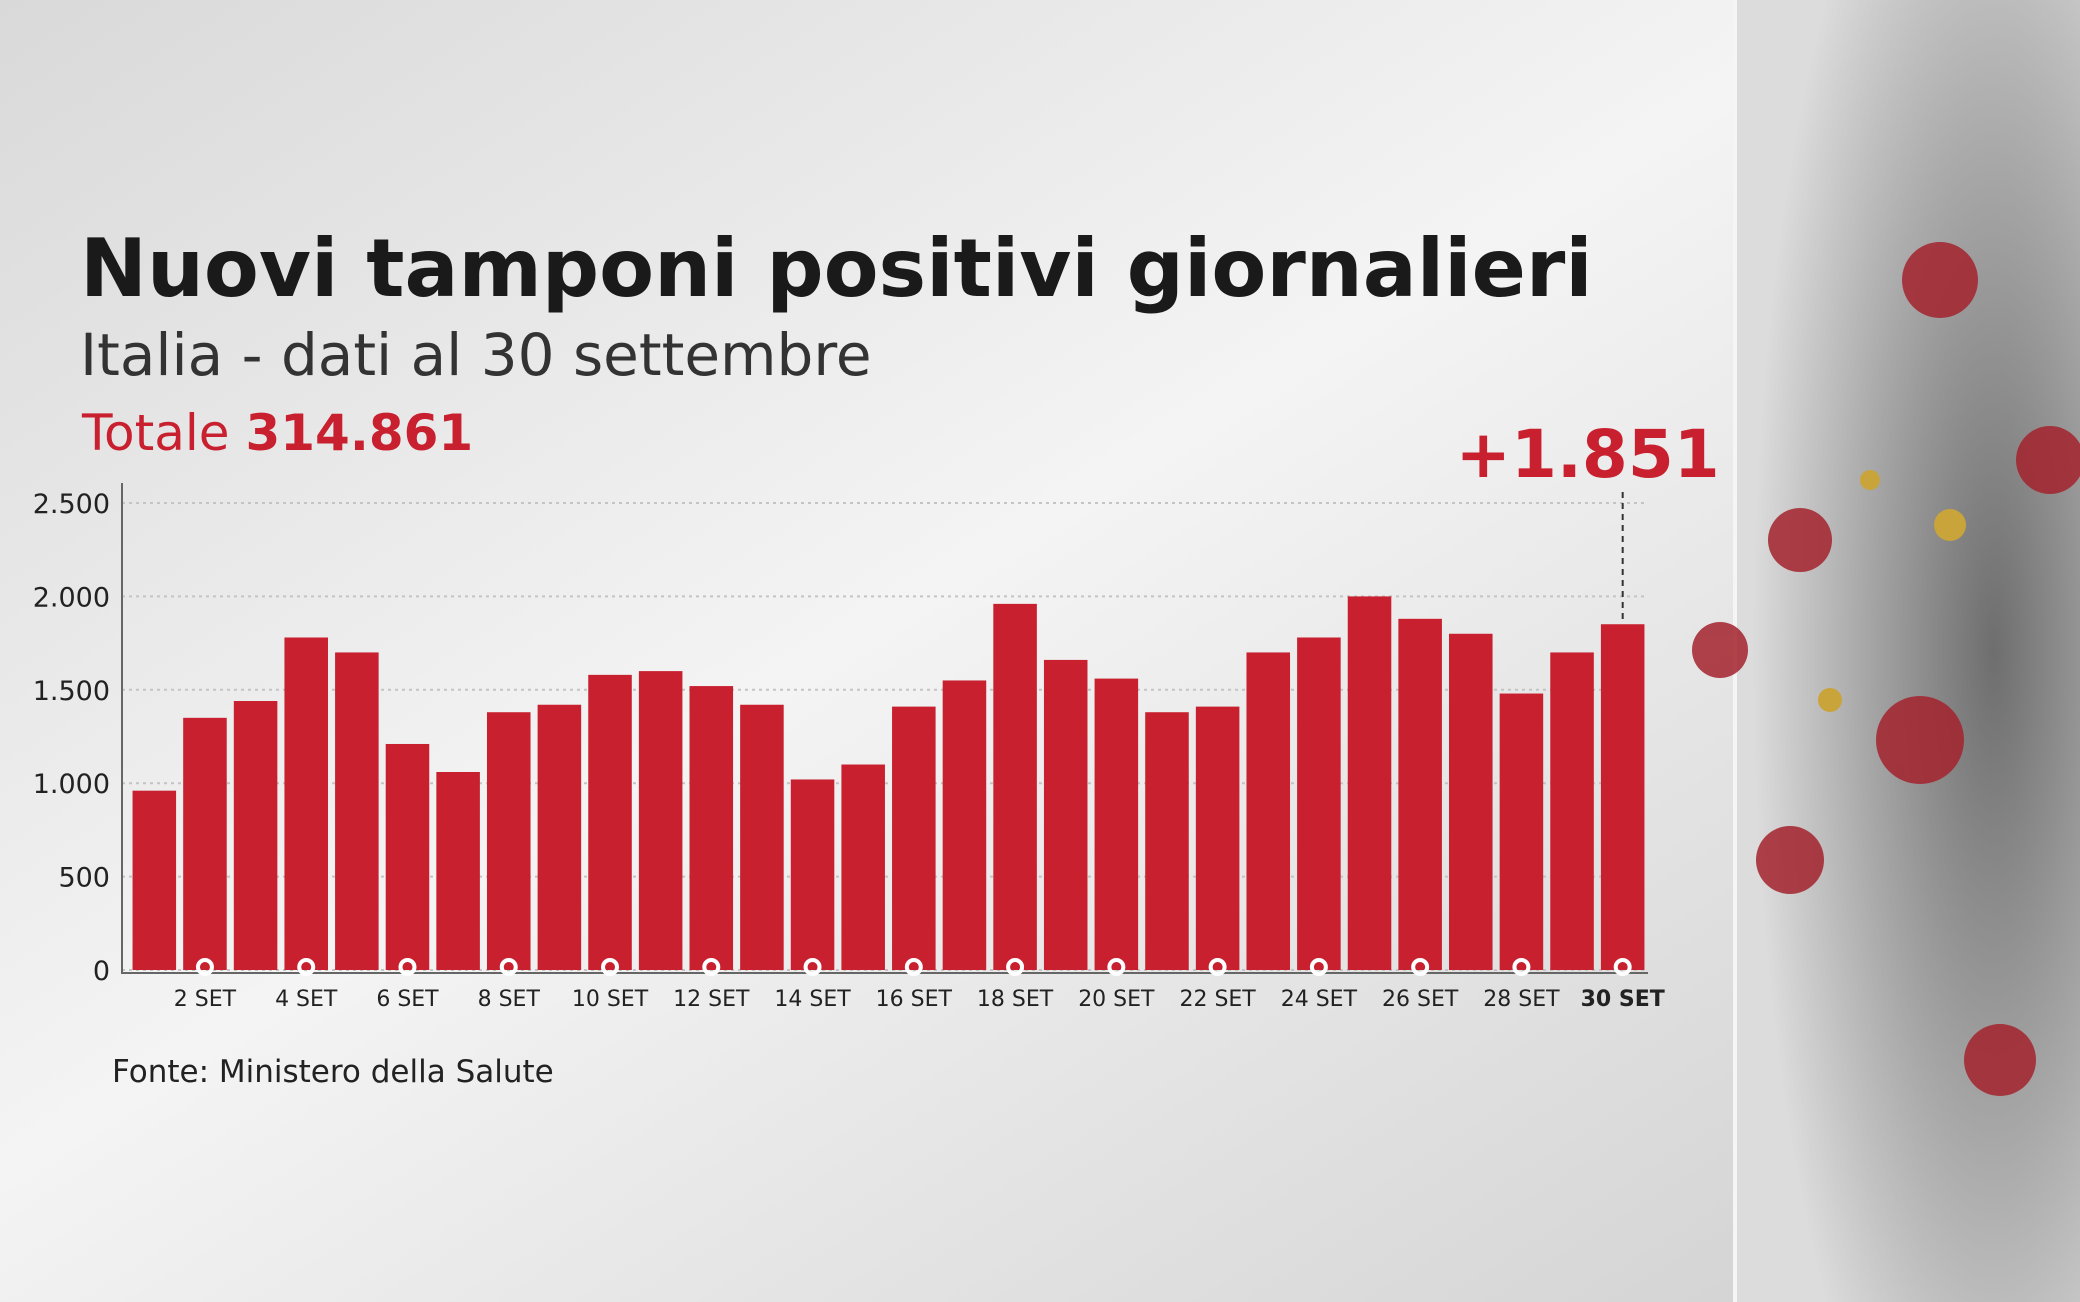 Image resolution: width=2080 pixels, height=1302 pixels. I want to click on x-tick-label: 12 SET, so click(711, 999).